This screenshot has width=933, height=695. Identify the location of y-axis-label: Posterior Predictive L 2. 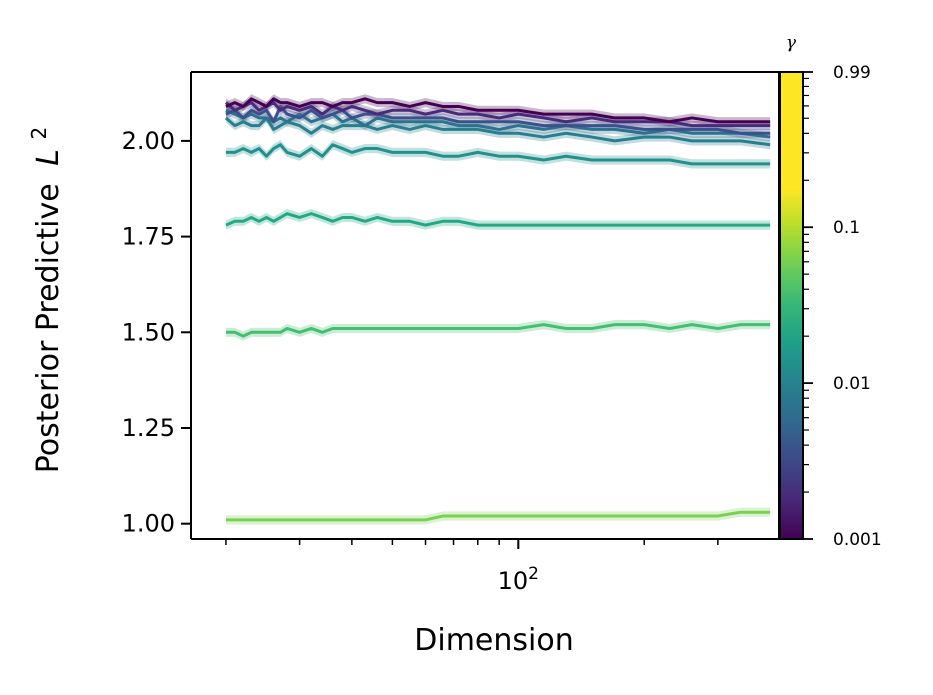
(46, 300).